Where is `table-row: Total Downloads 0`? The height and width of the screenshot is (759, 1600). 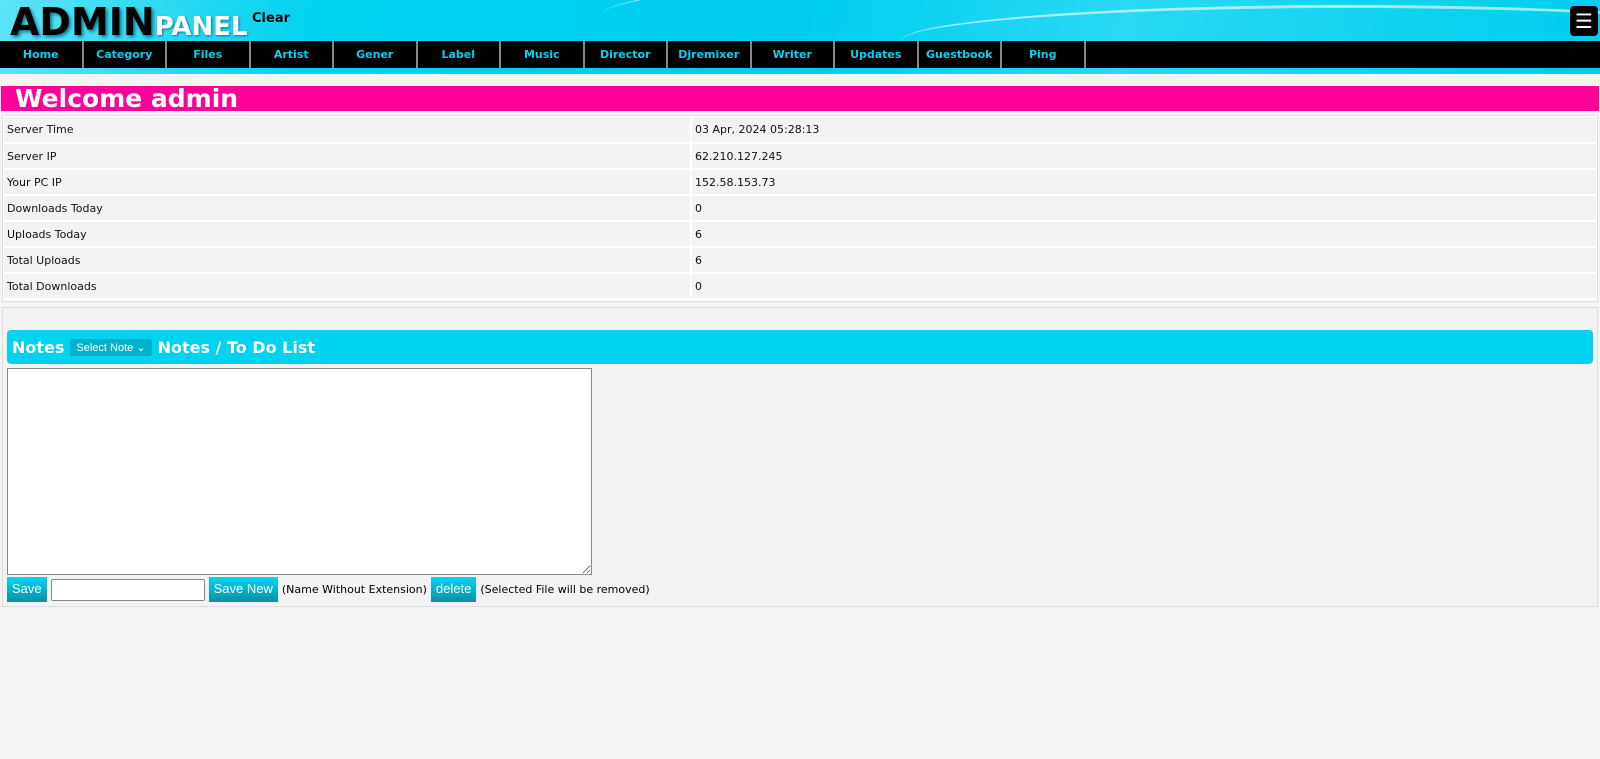 table-row: Total Downloads 0 is located at coordinates (800, 286).